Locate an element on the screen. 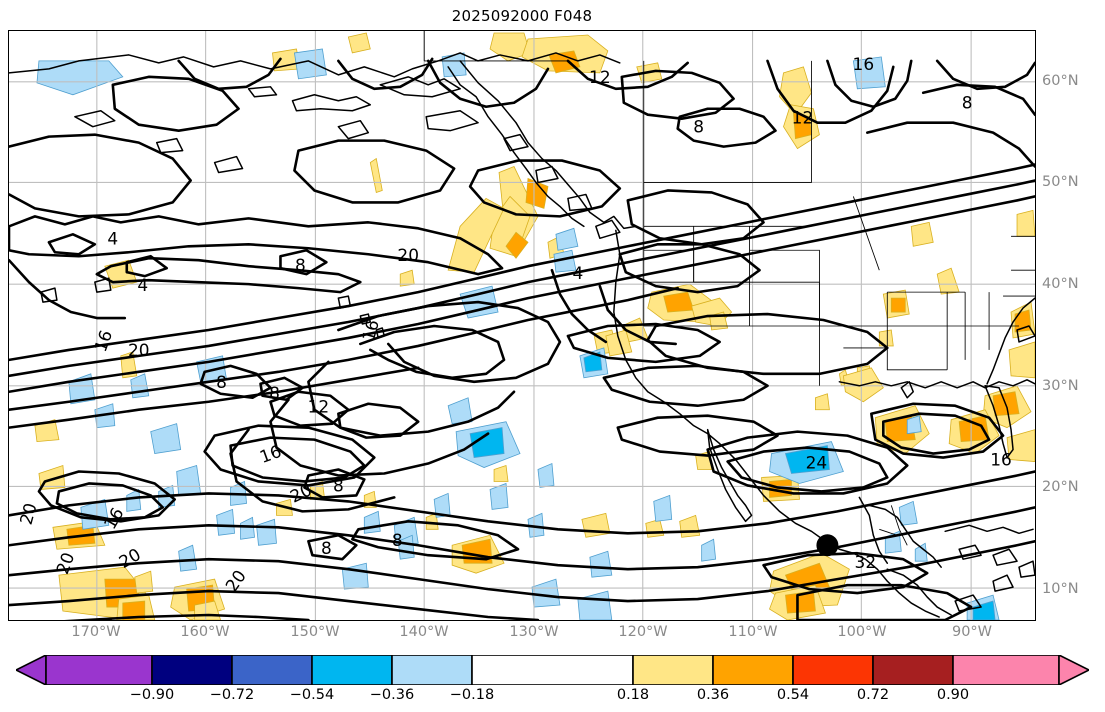  lat-tick-60n: 60°N is located at coordinates (1060, 81).